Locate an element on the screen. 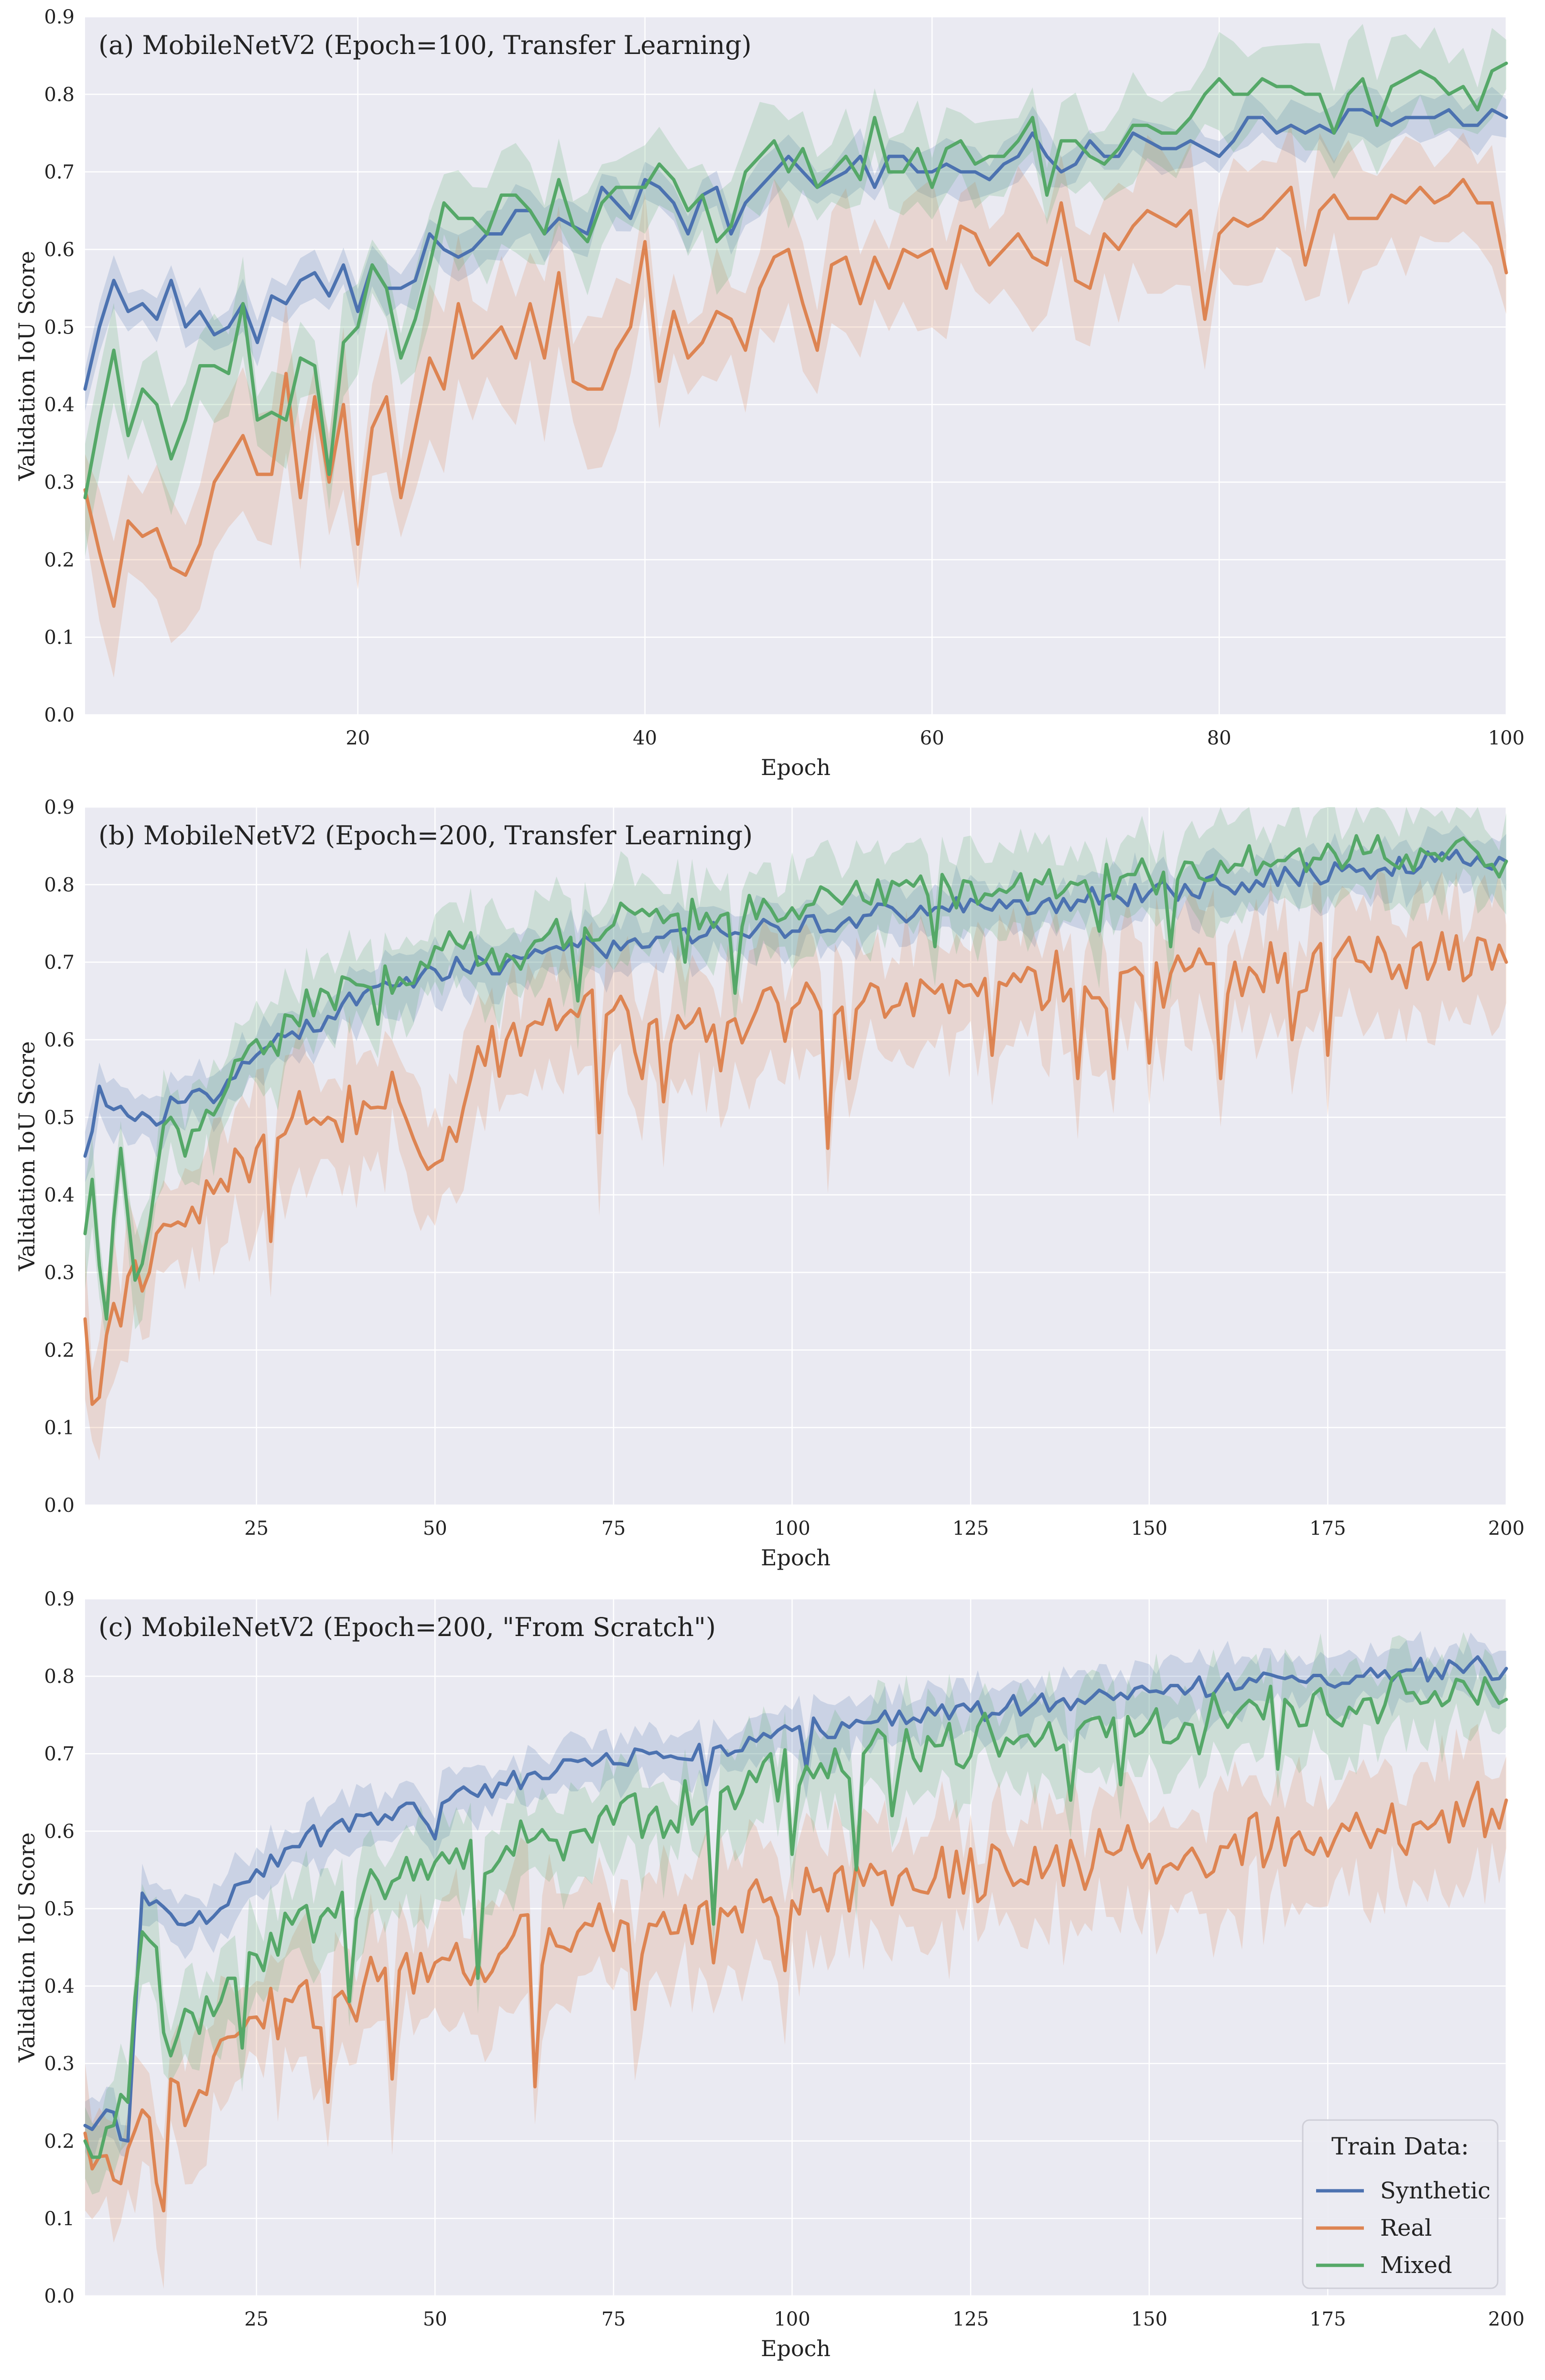 This screenshot has width=1545, height=2380. x-tick-label: 20 is located at coordinates (358, 738).